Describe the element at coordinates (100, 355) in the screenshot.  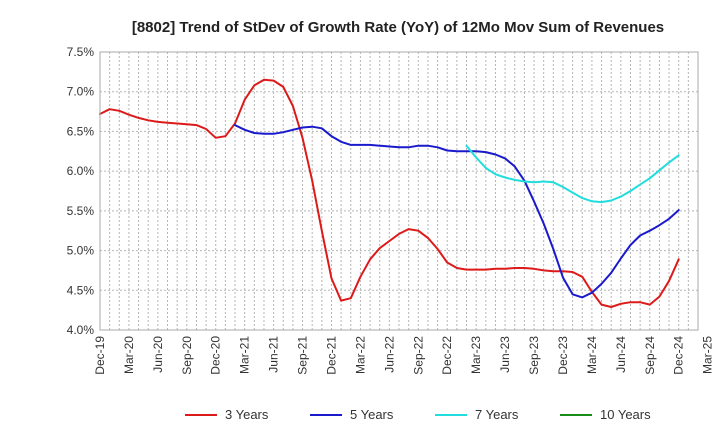
I see `x-tick-label: Dec-19` at that location.